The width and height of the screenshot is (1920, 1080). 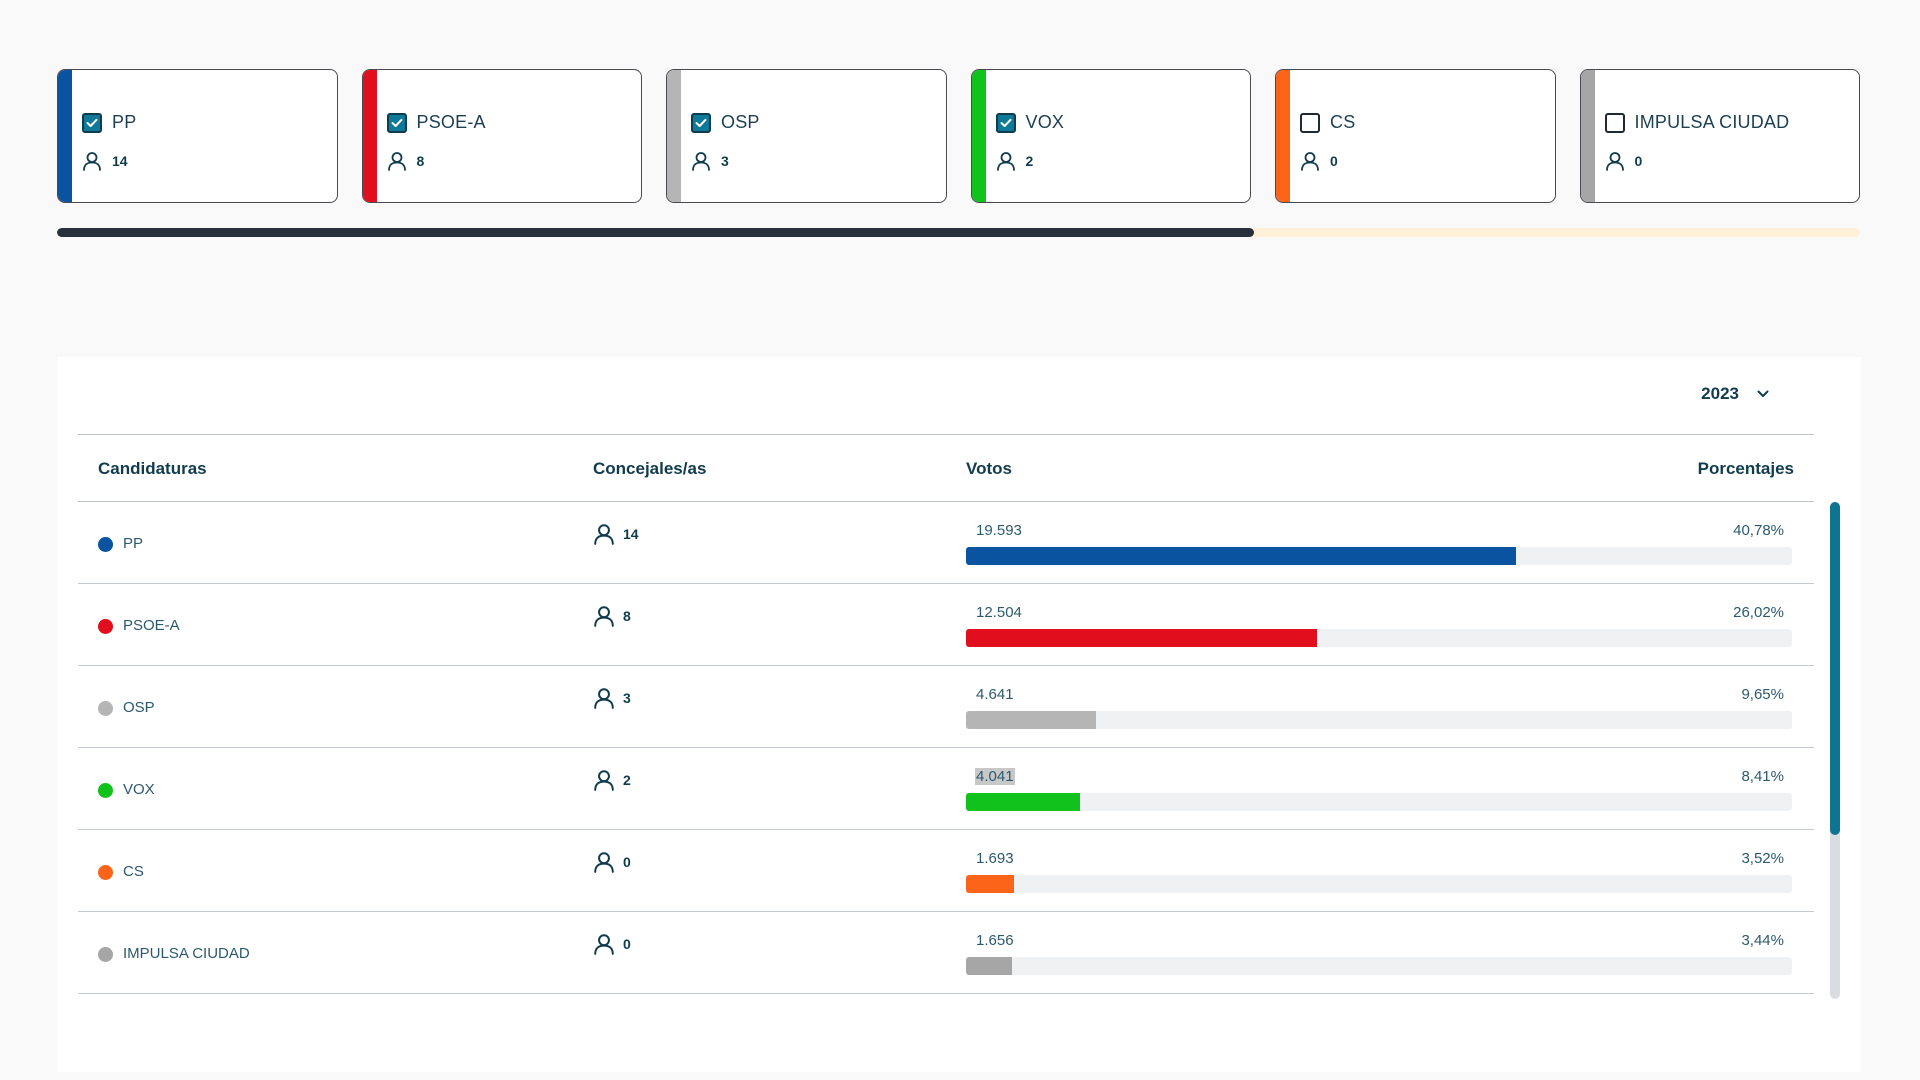 I want to click on candidate-name: CS, so click(x=133, y=871).